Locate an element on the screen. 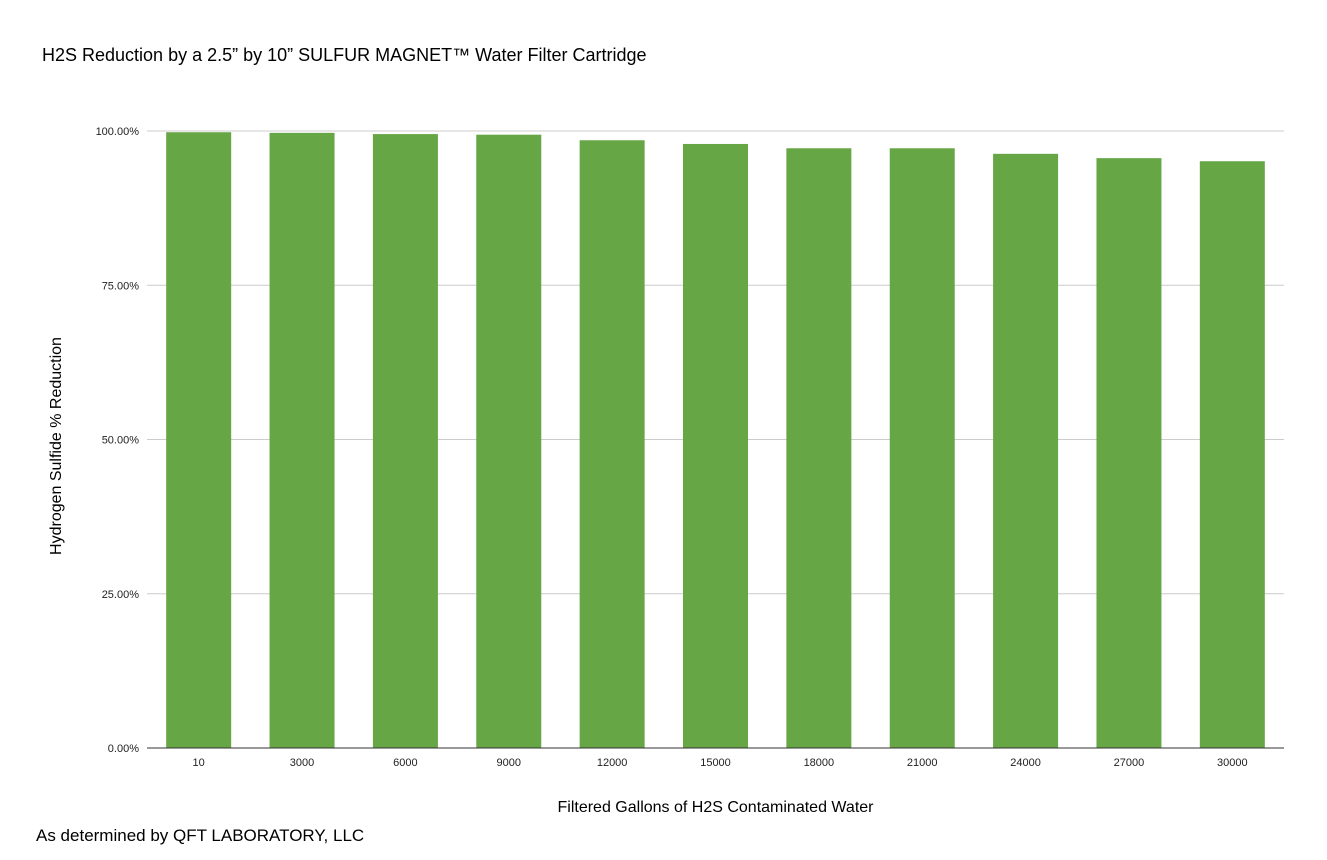 The image size is (1327, 860). footnote: As determined by QFT LABORATORY, LLC is located at coordinates (200, 835).